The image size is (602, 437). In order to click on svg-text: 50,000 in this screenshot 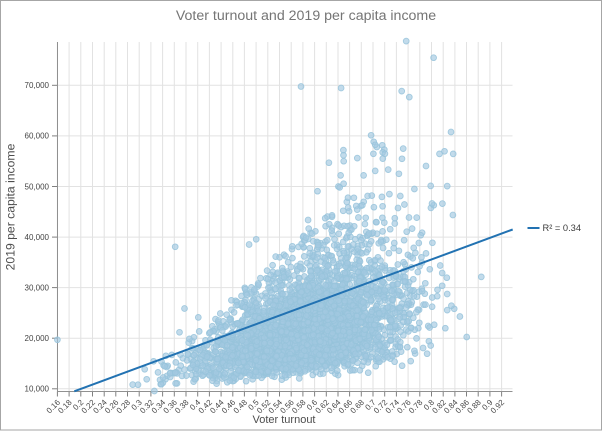, I will do `click(37, 186)`.